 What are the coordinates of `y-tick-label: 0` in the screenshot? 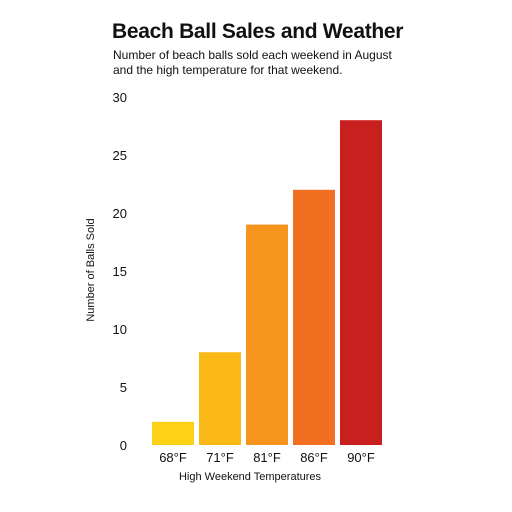 It's located at (123, 445).